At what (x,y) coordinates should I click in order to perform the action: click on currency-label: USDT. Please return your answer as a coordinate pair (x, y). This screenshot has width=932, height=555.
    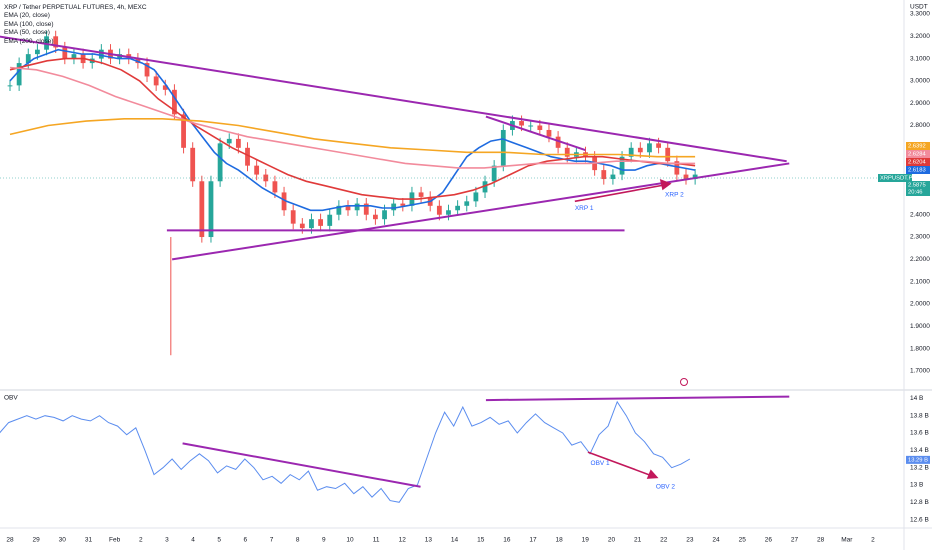
    Looking at the image, I should click on (919, 7).